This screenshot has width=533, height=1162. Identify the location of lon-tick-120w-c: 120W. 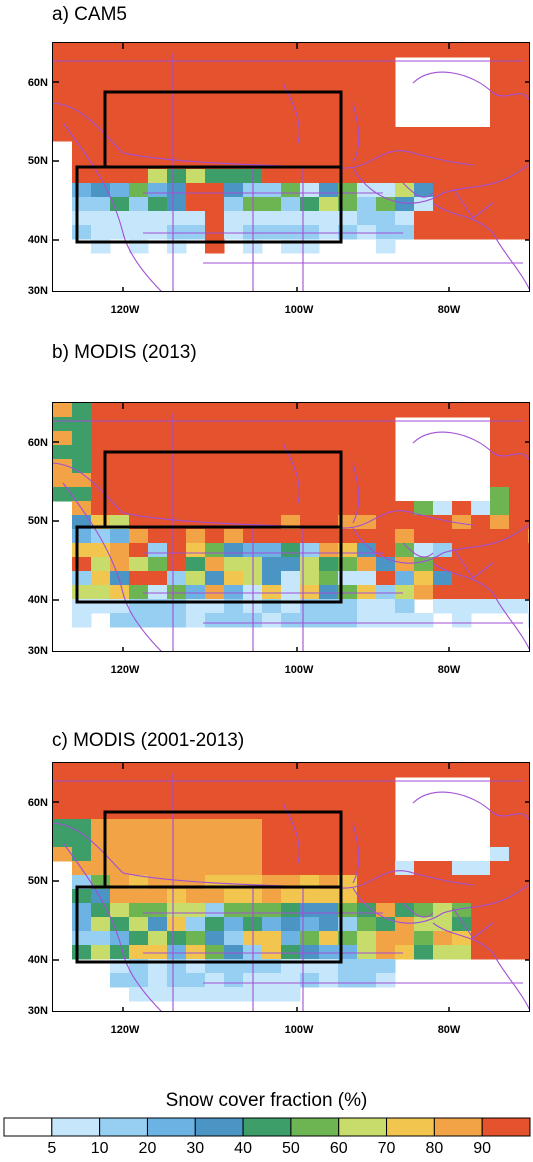
(125, 1030).